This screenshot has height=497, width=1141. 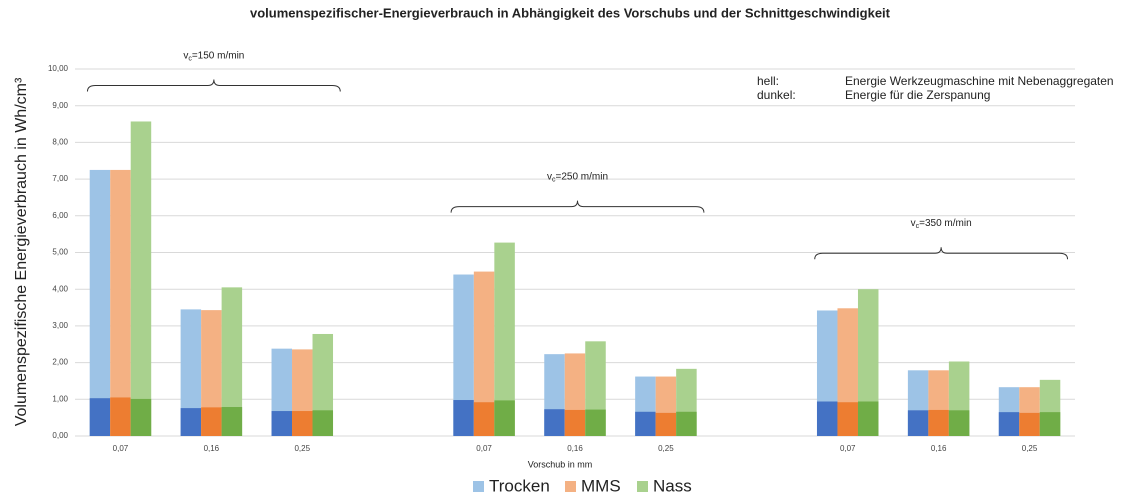 I want to click on note-text: Energie für die Zerspanung, so click(x=917, y=95).